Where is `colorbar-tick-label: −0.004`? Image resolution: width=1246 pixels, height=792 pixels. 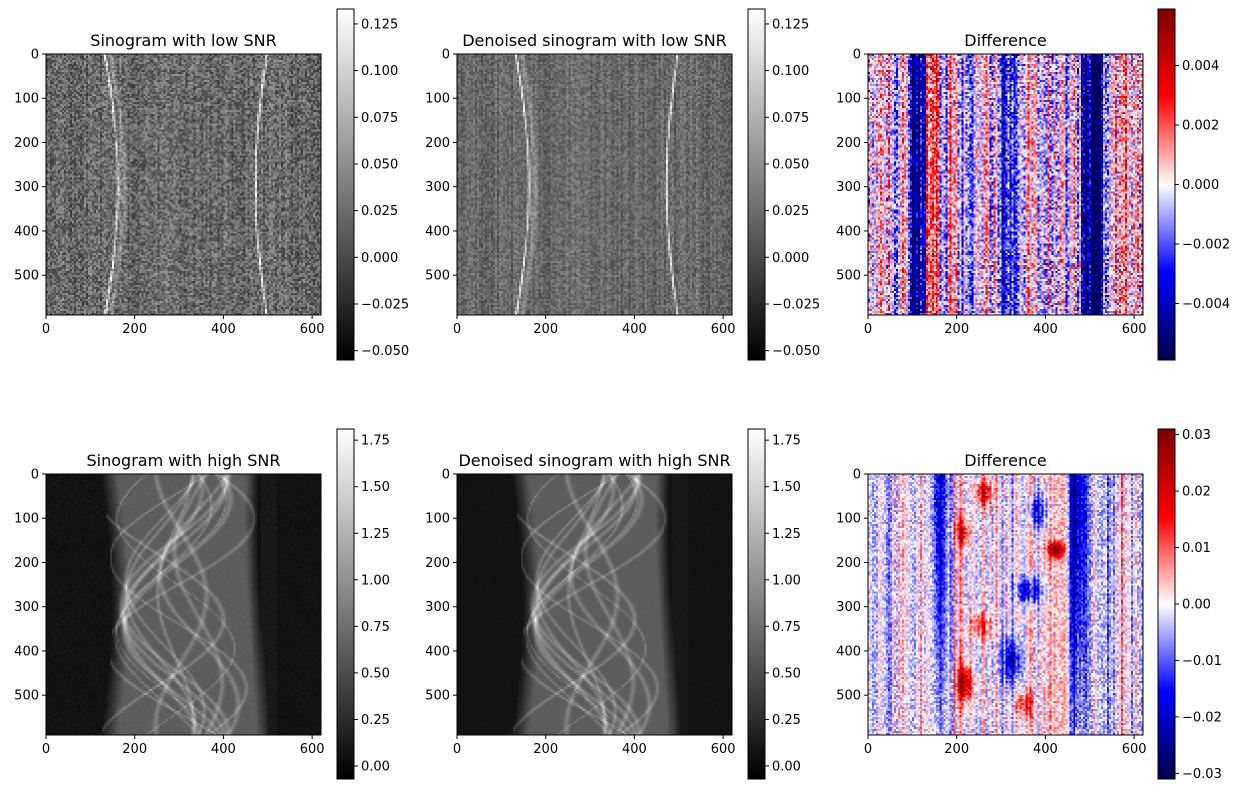
colorbar-tick-label: −0.004 is located at coordinates (1206, 304).